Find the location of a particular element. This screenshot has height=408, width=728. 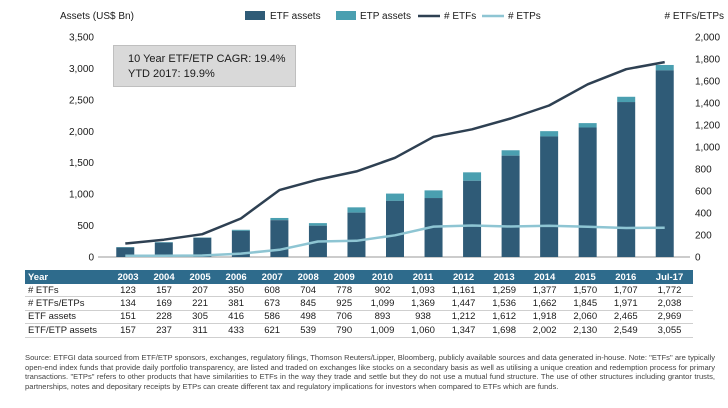

y-tick-right-label: 1,000 is located at coordinates (707, 148).